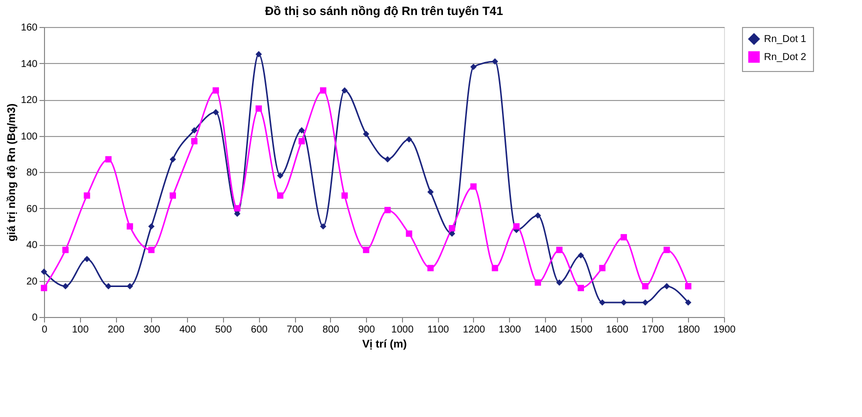 The height and width of the screenshot is (417, 862). What do you see at coordinates (785, 39) in the screenshot?
I see `legend-label: Rn_Dot 1` at bounding box center [785, 39].